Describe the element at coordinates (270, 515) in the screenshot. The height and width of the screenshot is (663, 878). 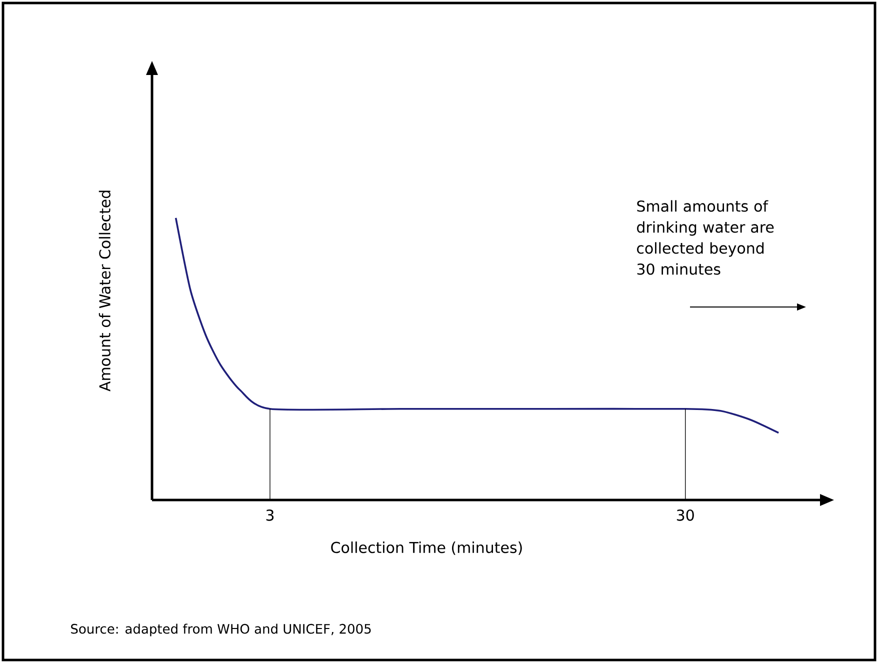
I see `x-tick-label: 3` at that location.